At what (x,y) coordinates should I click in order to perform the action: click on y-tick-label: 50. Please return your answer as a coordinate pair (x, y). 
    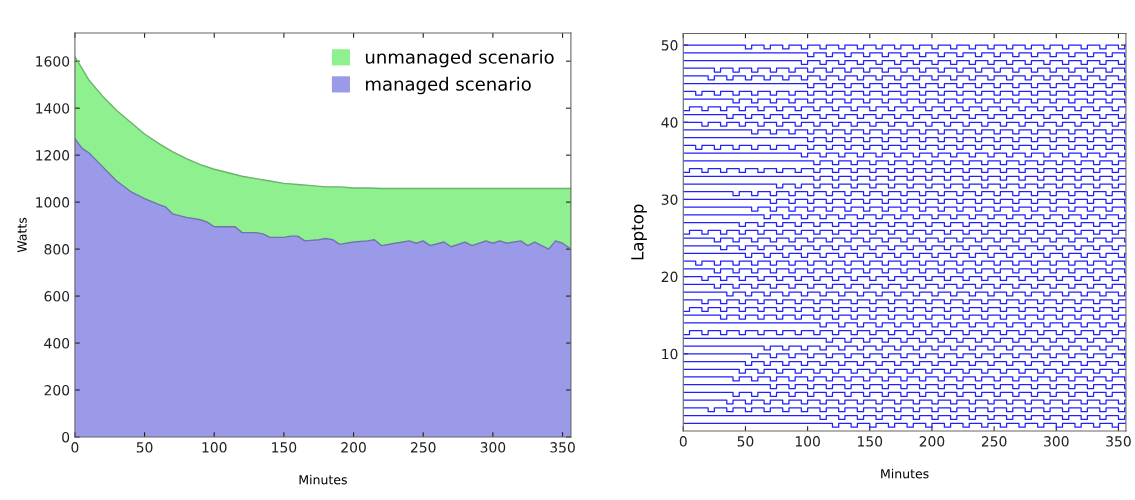
    Looking at the image, I should click on (669, 45).